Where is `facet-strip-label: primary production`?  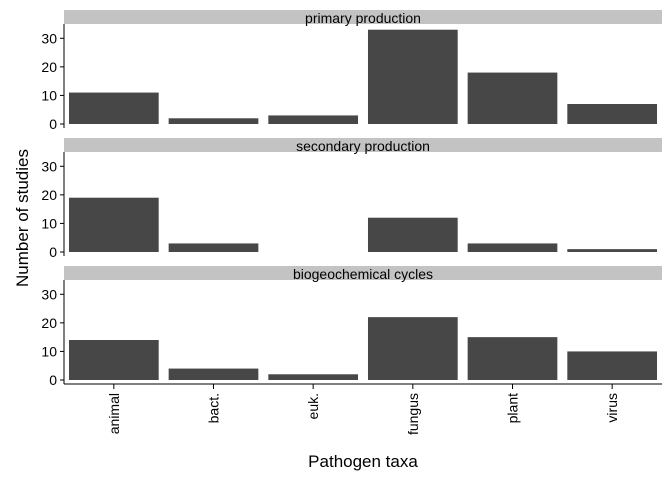 facet-strip-label: primary production is located at coordinates (363, 18).